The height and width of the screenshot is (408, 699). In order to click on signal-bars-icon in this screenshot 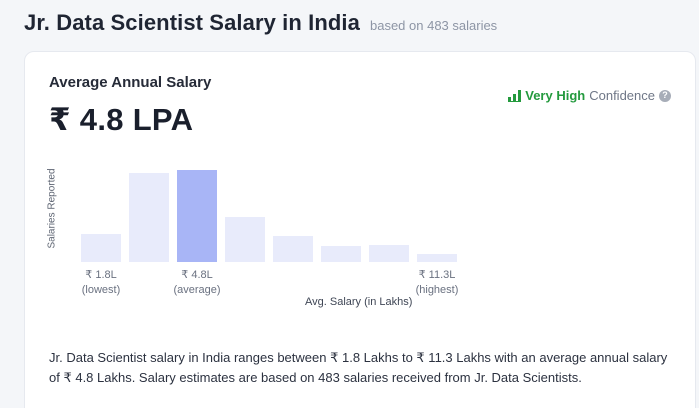, I will do `click(515, 95)`.